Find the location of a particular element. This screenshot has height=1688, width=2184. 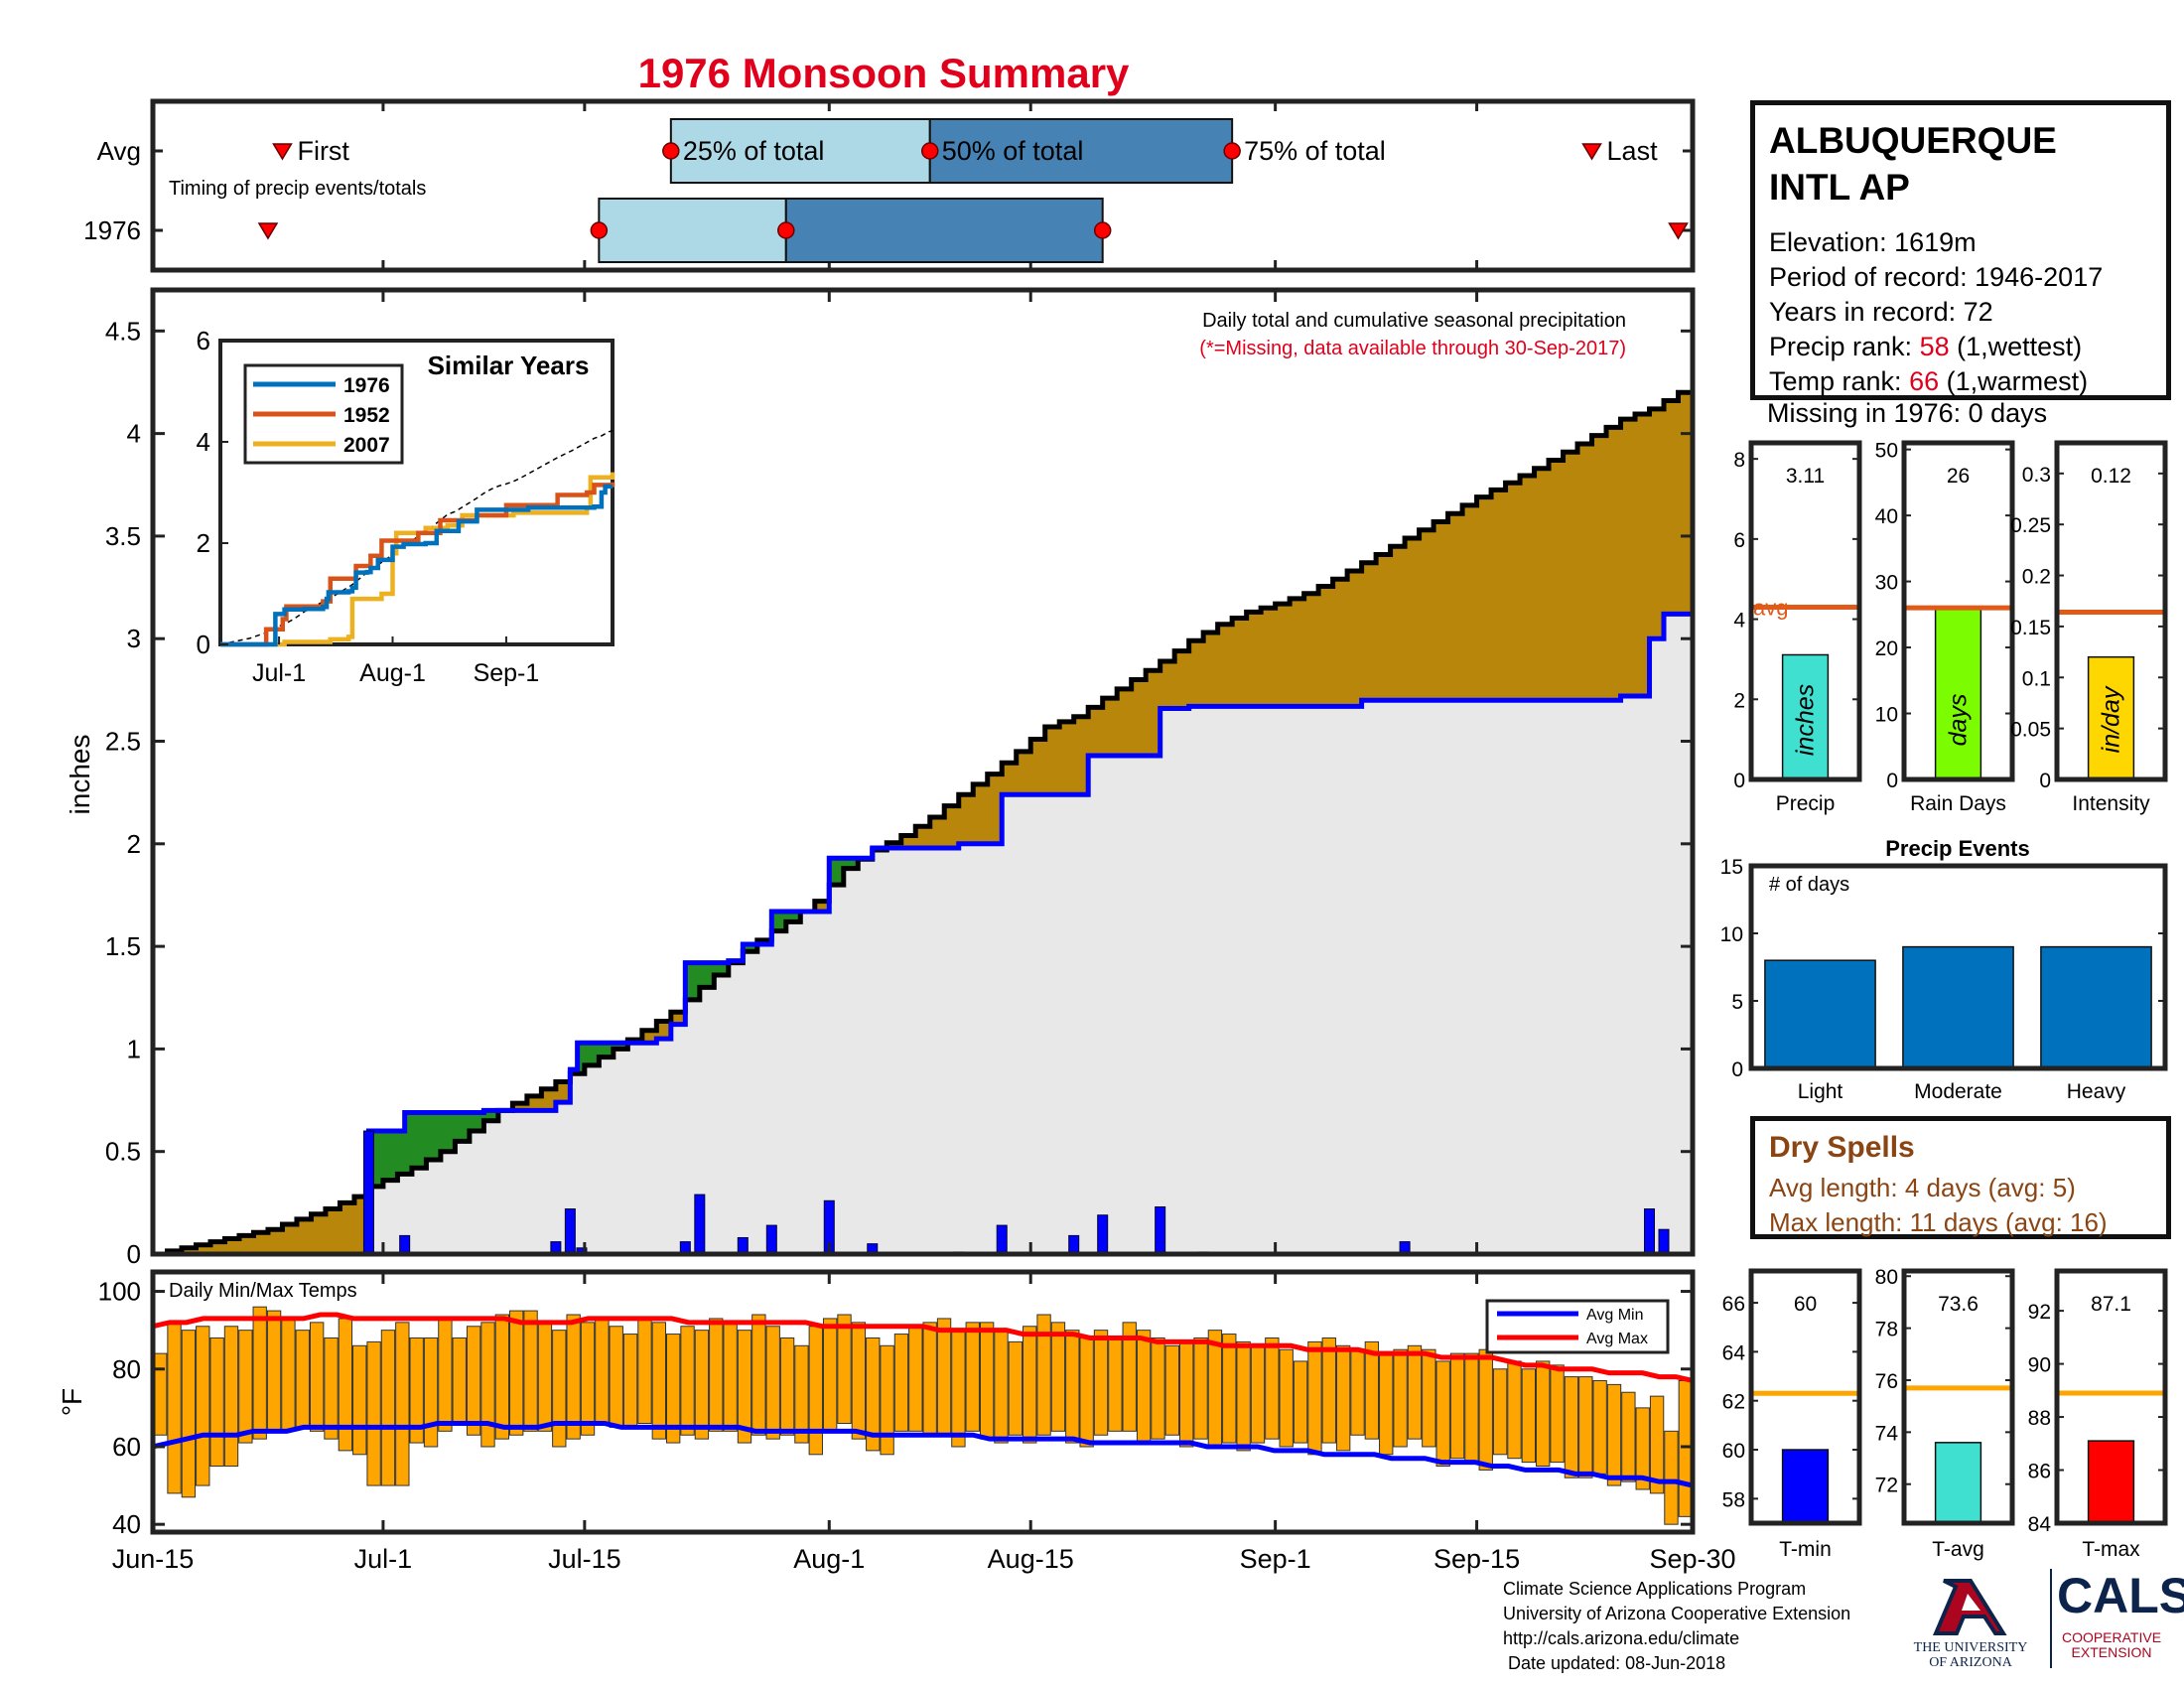

cals-logo: CALS is located at coordinates (2120, 1595).